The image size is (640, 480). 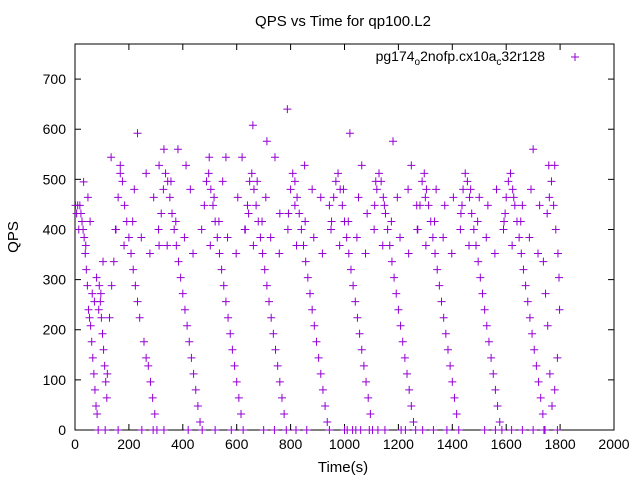 I want to click on y-tick-label: 700, so click(x=55, y=79).